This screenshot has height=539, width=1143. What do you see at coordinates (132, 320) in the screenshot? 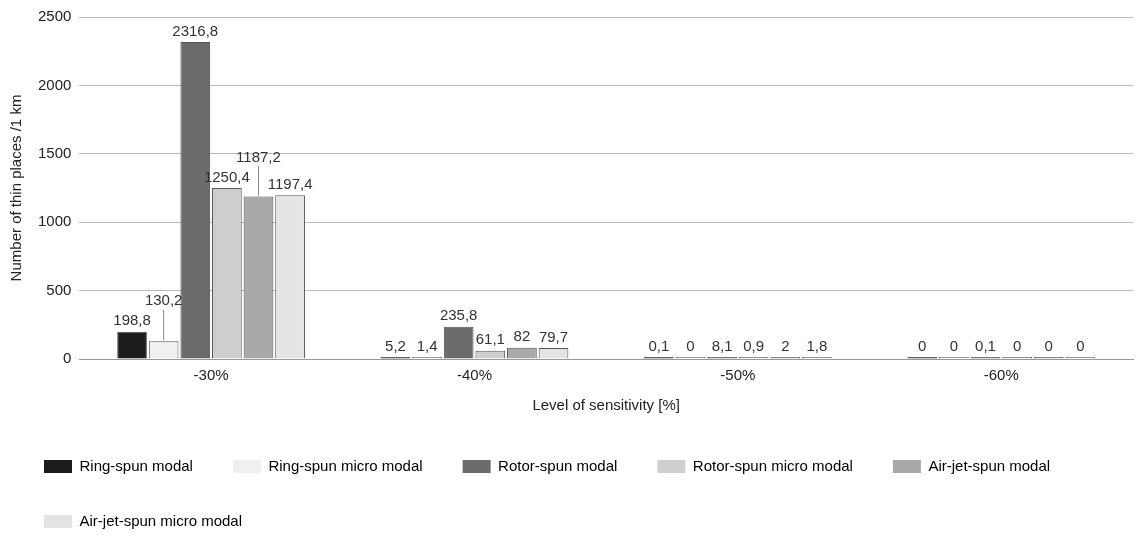
I see `data-label: 198,8` at bounding box center [132, 320].